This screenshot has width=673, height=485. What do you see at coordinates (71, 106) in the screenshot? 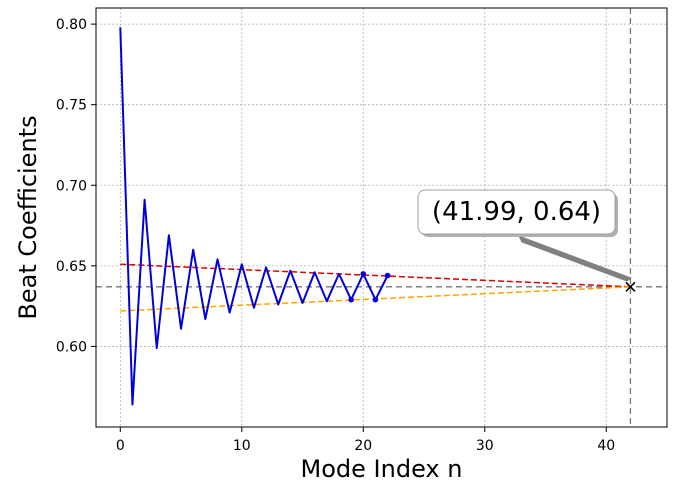
I see `y-tick-label: 0.75` at bounding box center [71, 106].